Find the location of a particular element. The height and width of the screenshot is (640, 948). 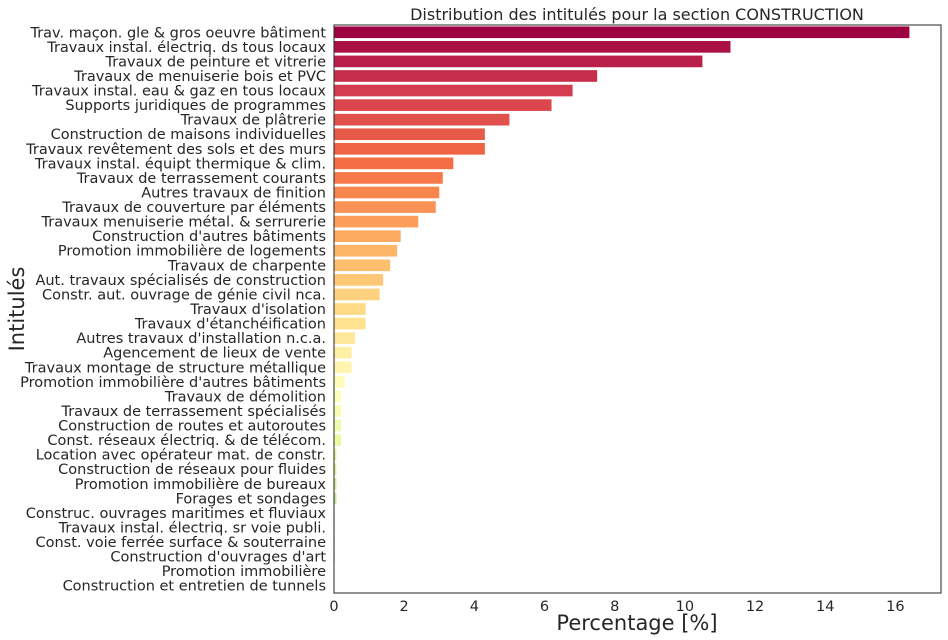

x-tick-label: 6 is located at coordinates (544, 607).